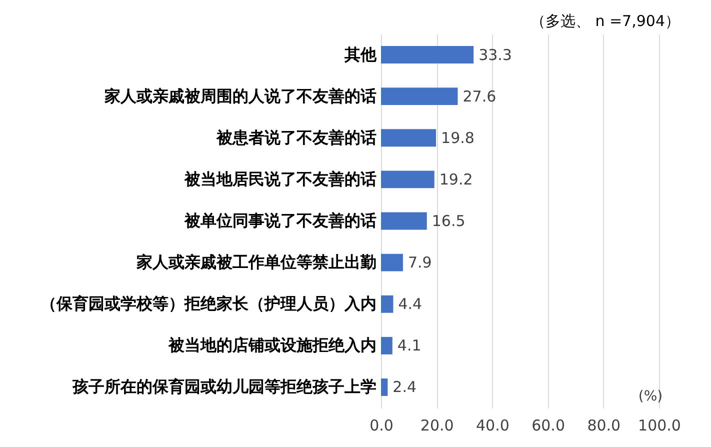 This screenshot has height=447, width=711. What do you see at coordinates (382, 425) in the screenshot?
I see `x-tick-label: 0.0` at bounding box center [382, 425].